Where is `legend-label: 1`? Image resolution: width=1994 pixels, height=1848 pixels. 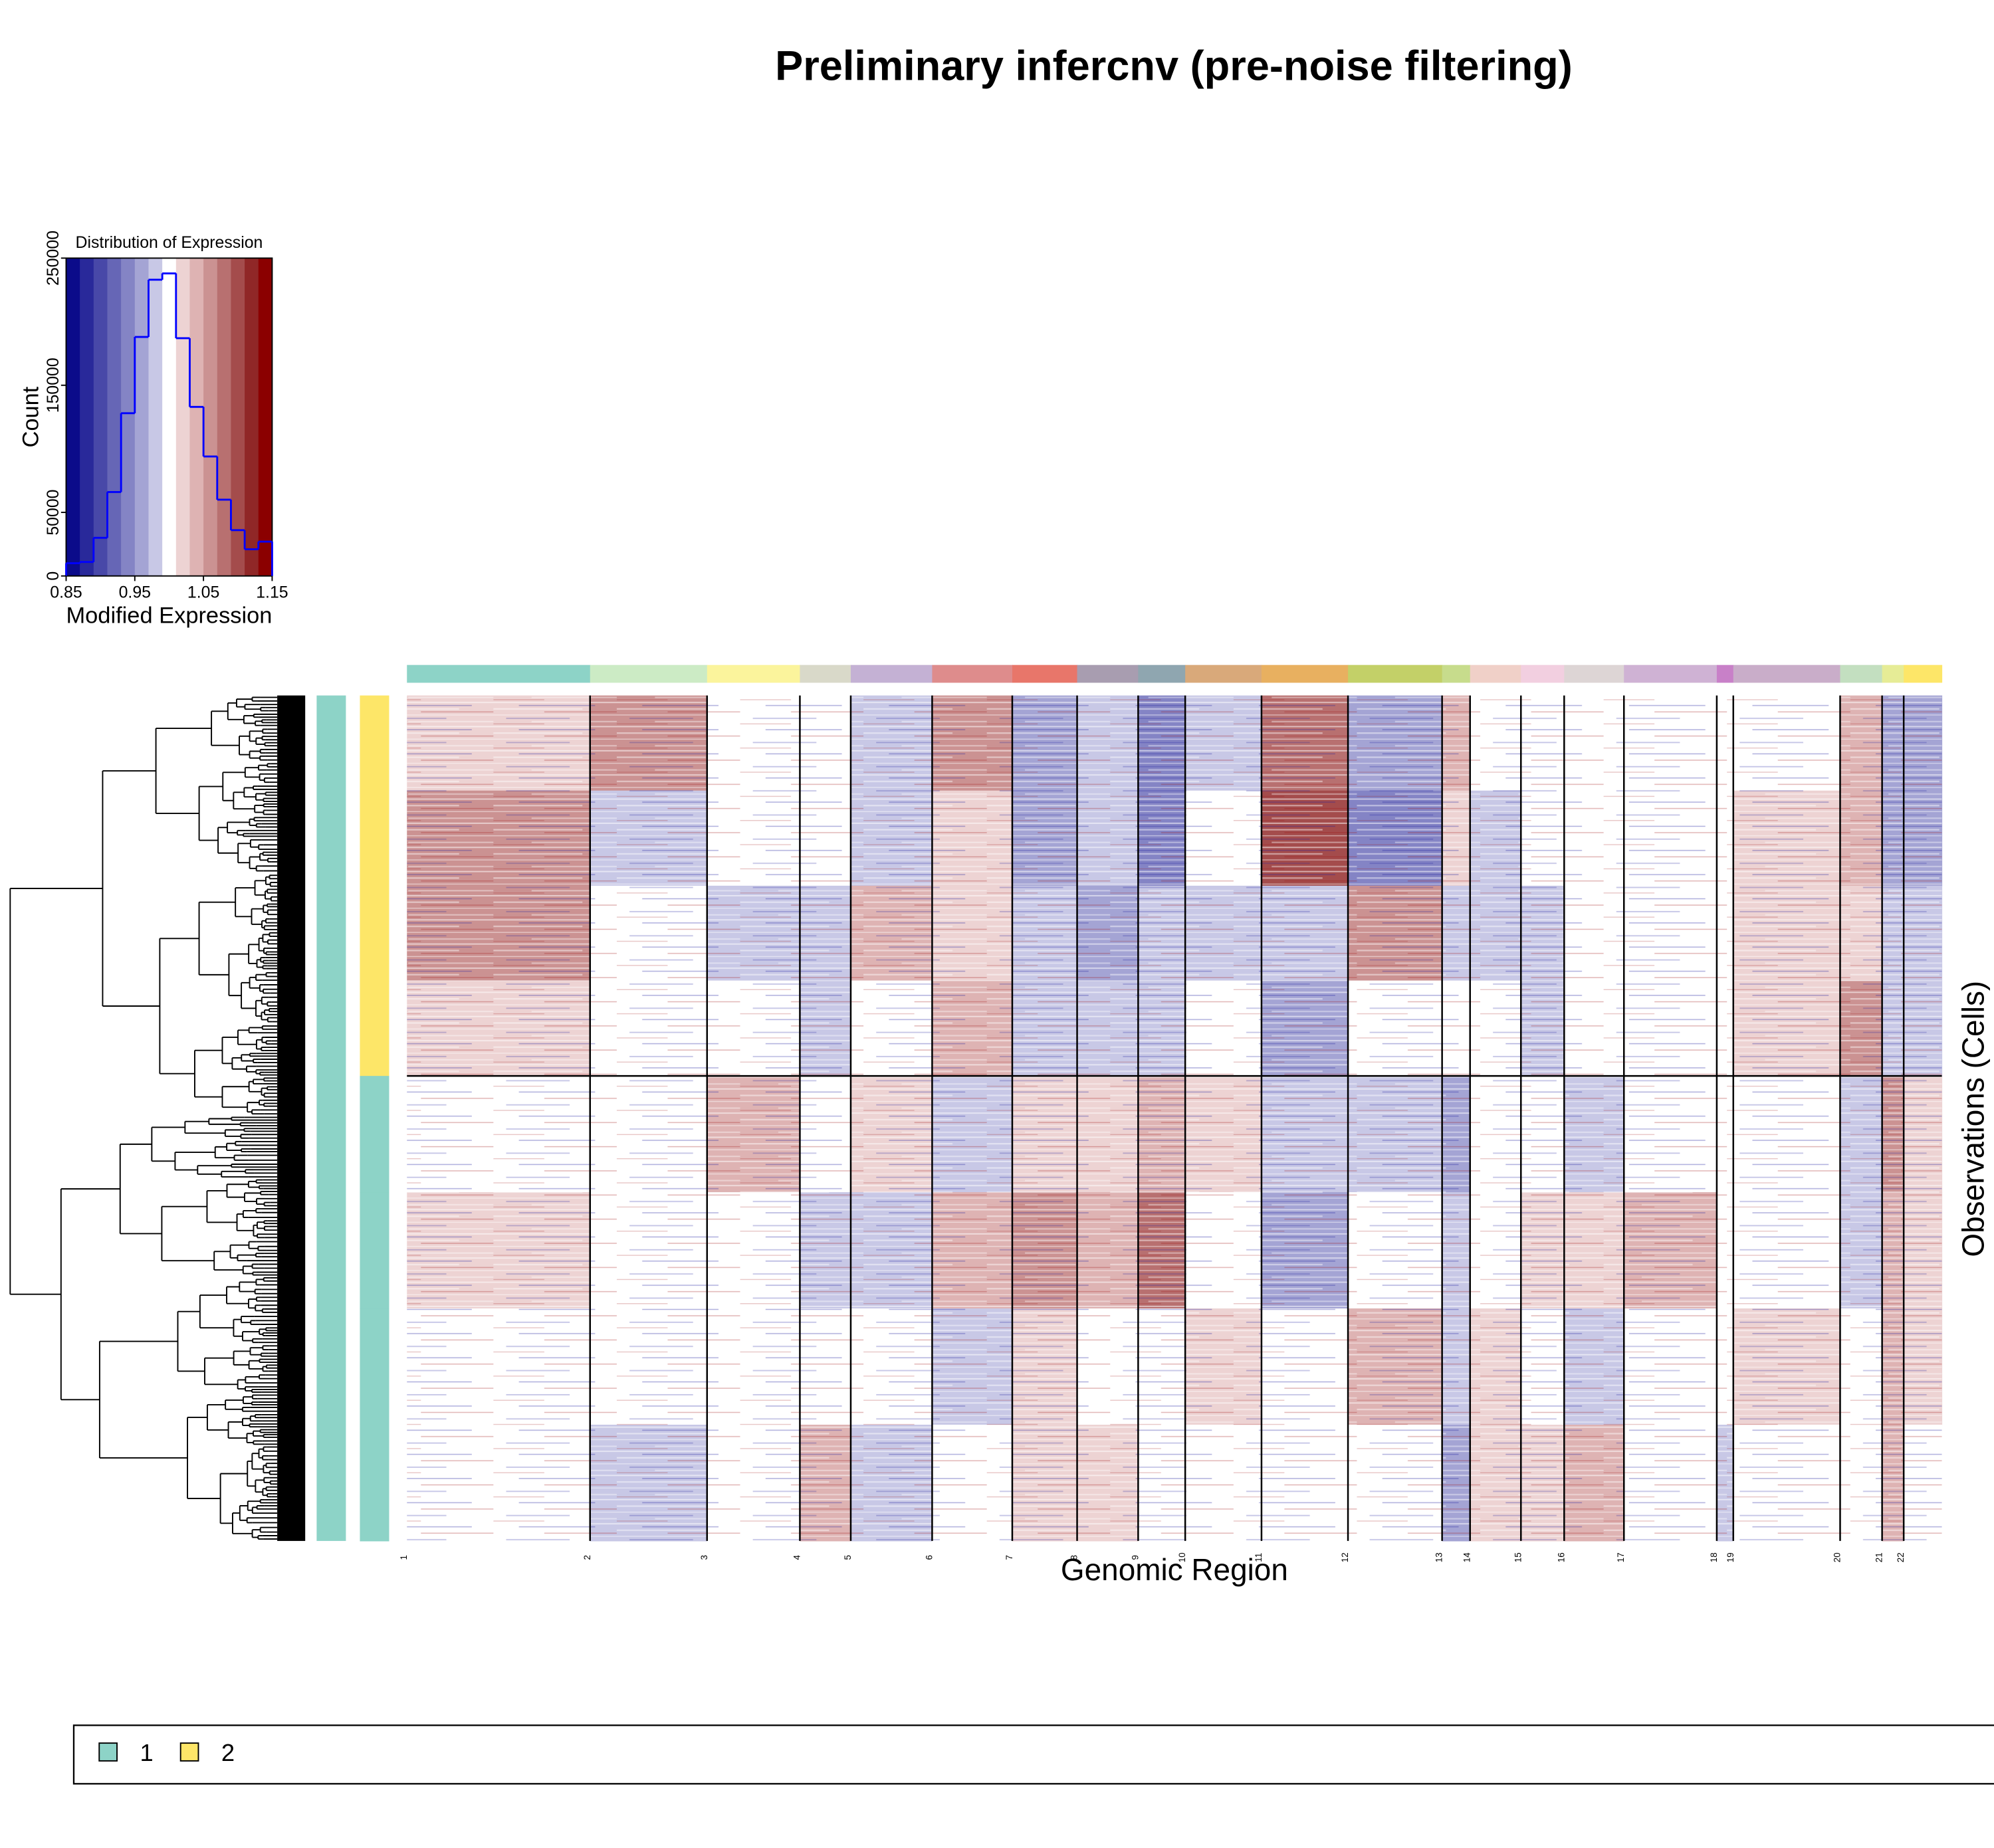
legend-label: 1 is located at coordinates (146, 1753).